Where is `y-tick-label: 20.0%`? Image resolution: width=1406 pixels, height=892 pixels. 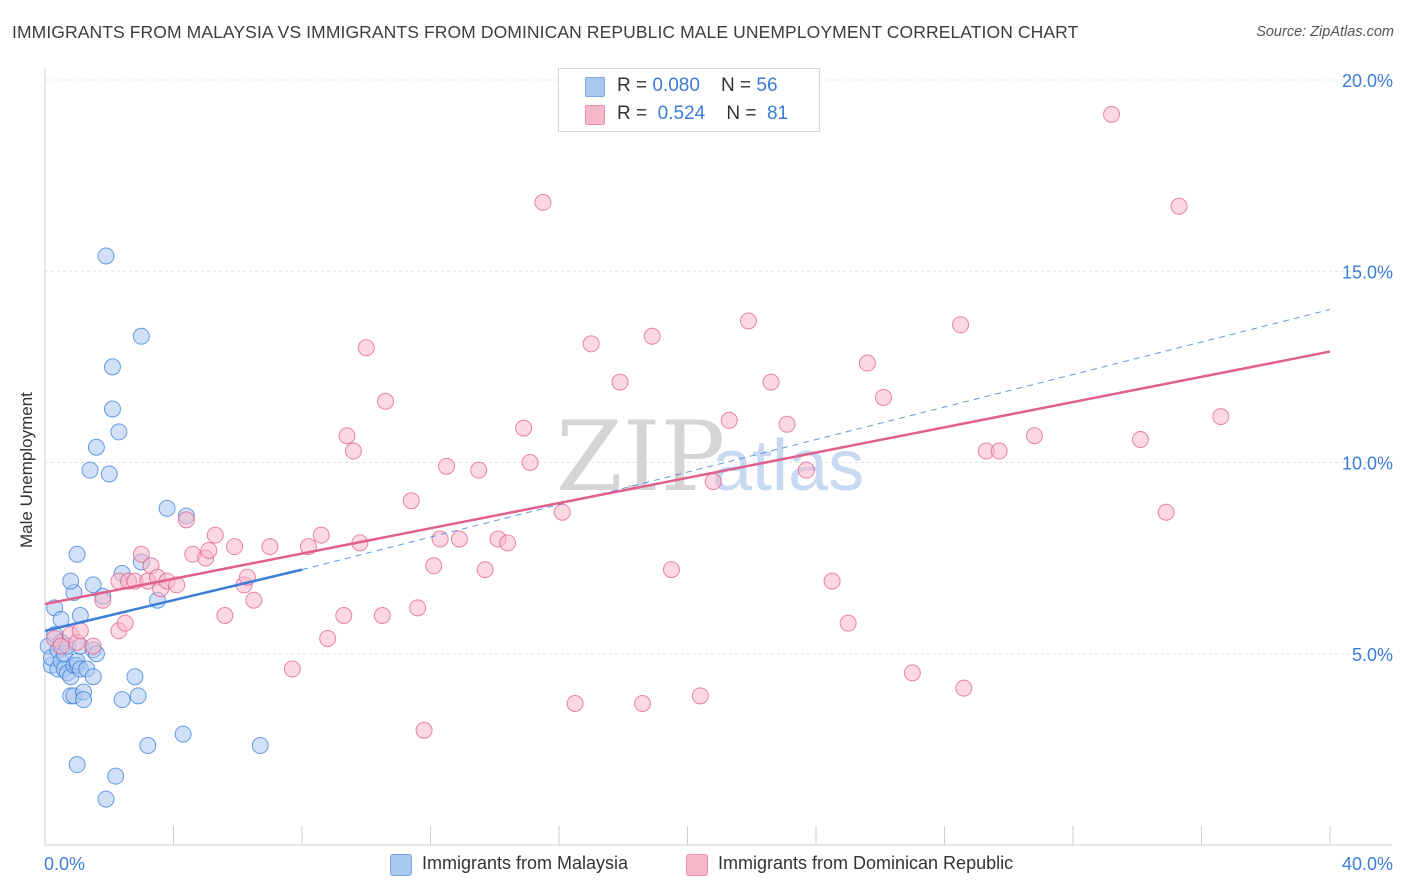 y-tick-label: 20.0% is located at coordinates (1367, 81).